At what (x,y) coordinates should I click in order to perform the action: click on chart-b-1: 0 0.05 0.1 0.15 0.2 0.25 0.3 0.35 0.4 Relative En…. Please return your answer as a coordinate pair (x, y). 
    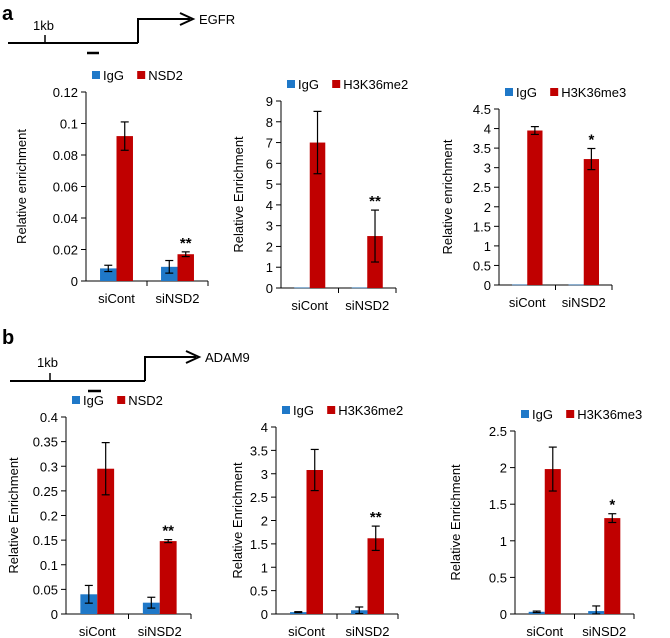
    Looking at the image, I should click on (99, 515).